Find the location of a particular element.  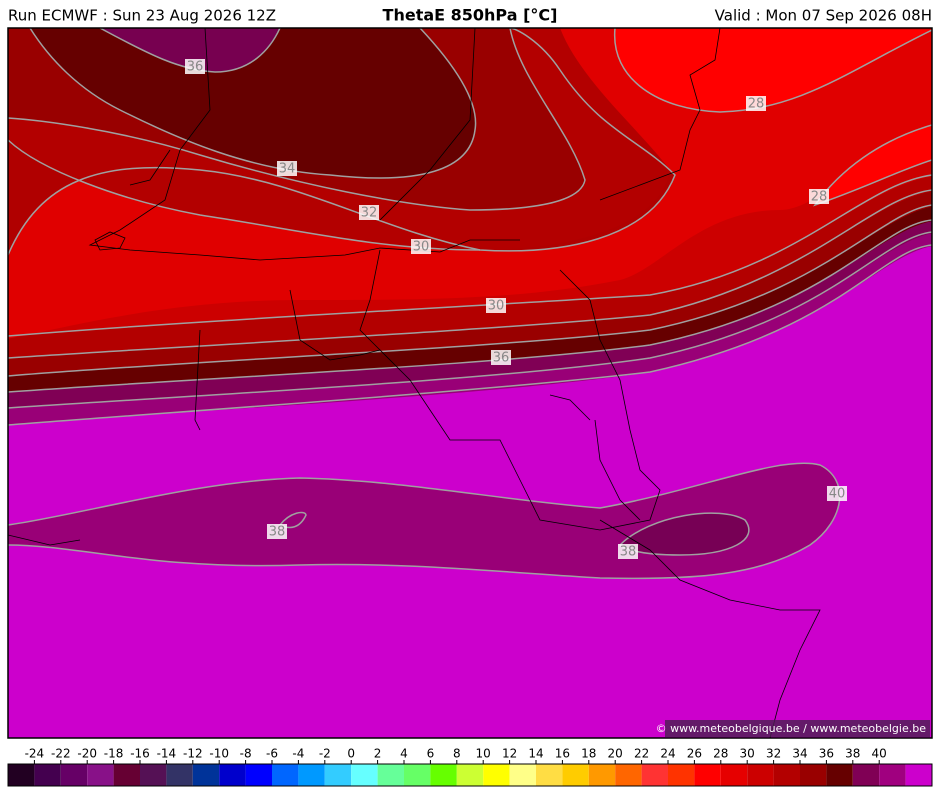

colorbar-label: 24 is located at coordinates (667, 754).